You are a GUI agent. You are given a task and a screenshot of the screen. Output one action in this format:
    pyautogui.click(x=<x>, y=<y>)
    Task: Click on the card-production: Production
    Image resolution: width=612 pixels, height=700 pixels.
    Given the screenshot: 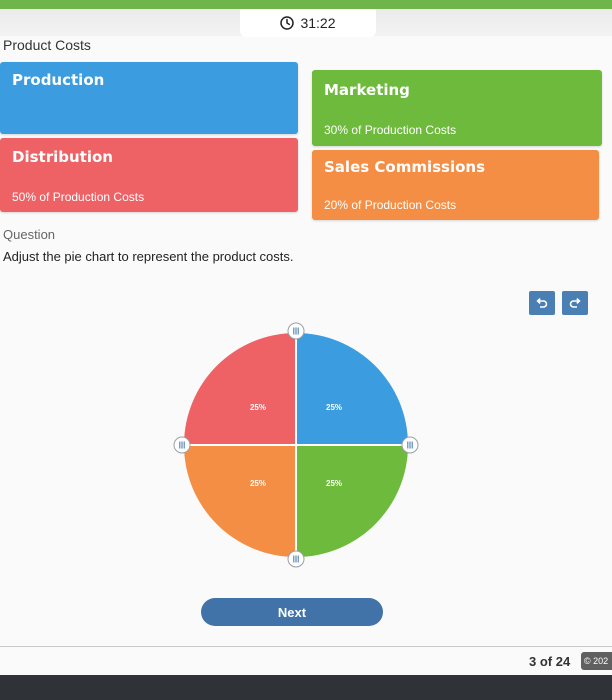 What is the action you would take?
    pyautogui.click(x=149, y=98)
    